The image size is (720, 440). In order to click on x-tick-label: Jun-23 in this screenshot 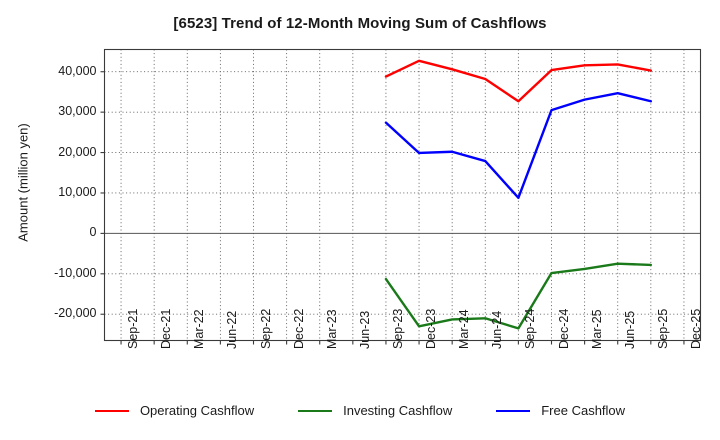, I will do `click(364, 329)`.